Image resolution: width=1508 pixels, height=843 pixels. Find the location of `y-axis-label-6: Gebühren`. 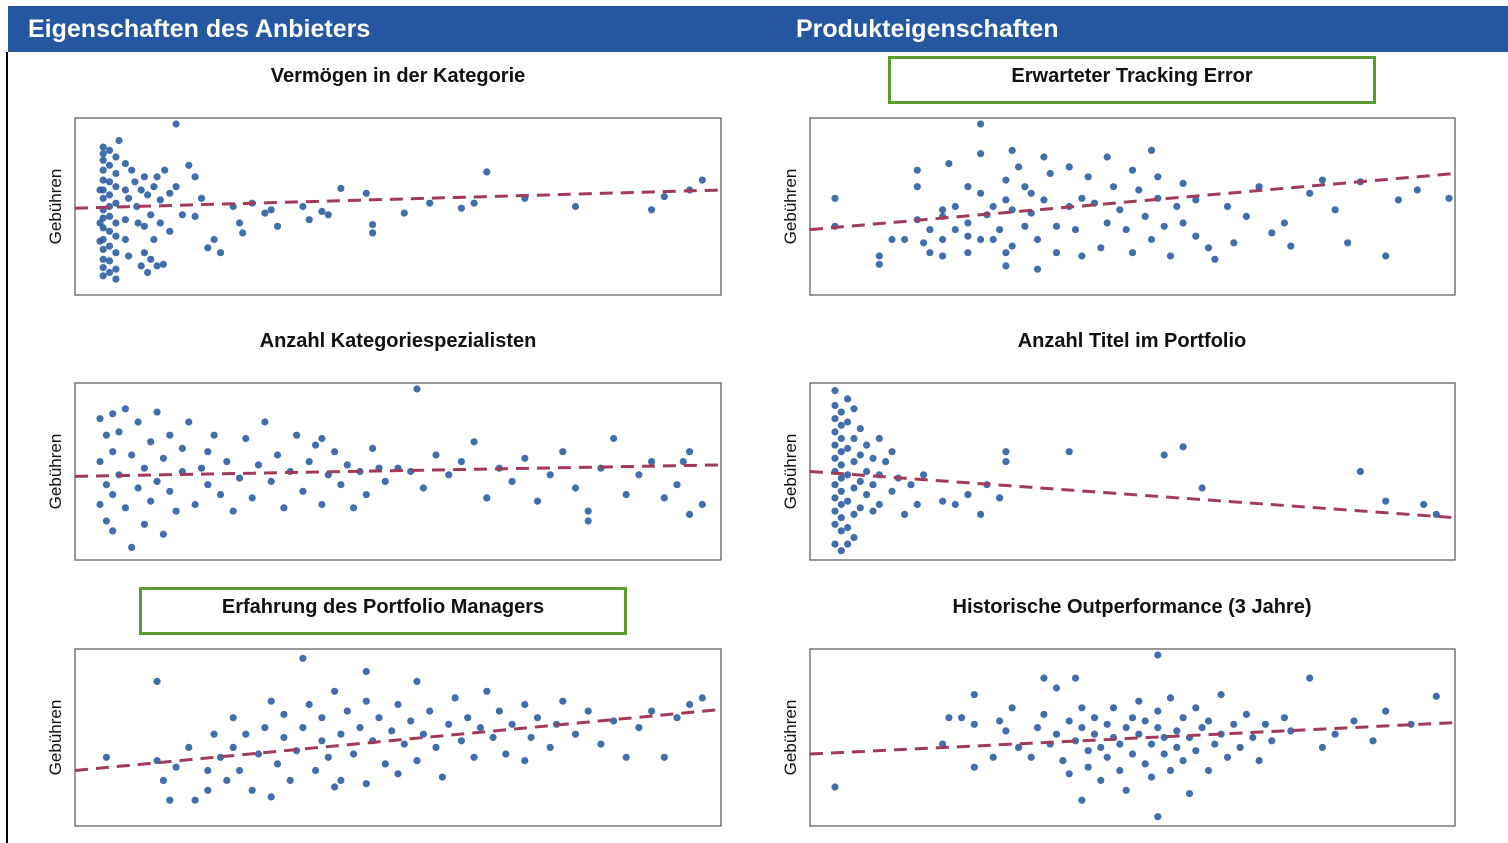

y-axis-label-6: Gebühren is located at coordinates (790, 738).